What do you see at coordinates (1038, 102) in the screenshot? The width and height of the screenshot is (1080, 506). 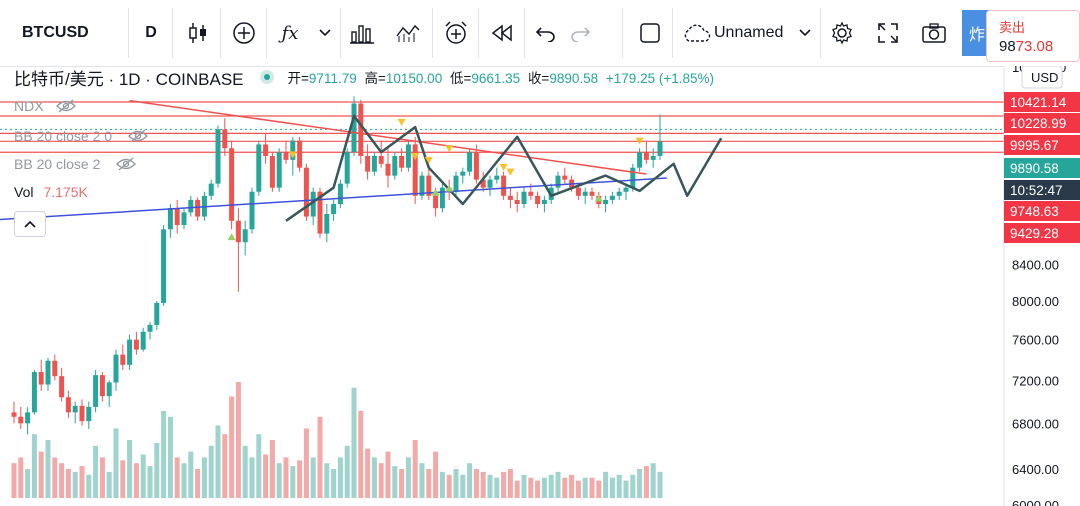 I see `price-label: 10421.14` at bounding box center [1038, 102].